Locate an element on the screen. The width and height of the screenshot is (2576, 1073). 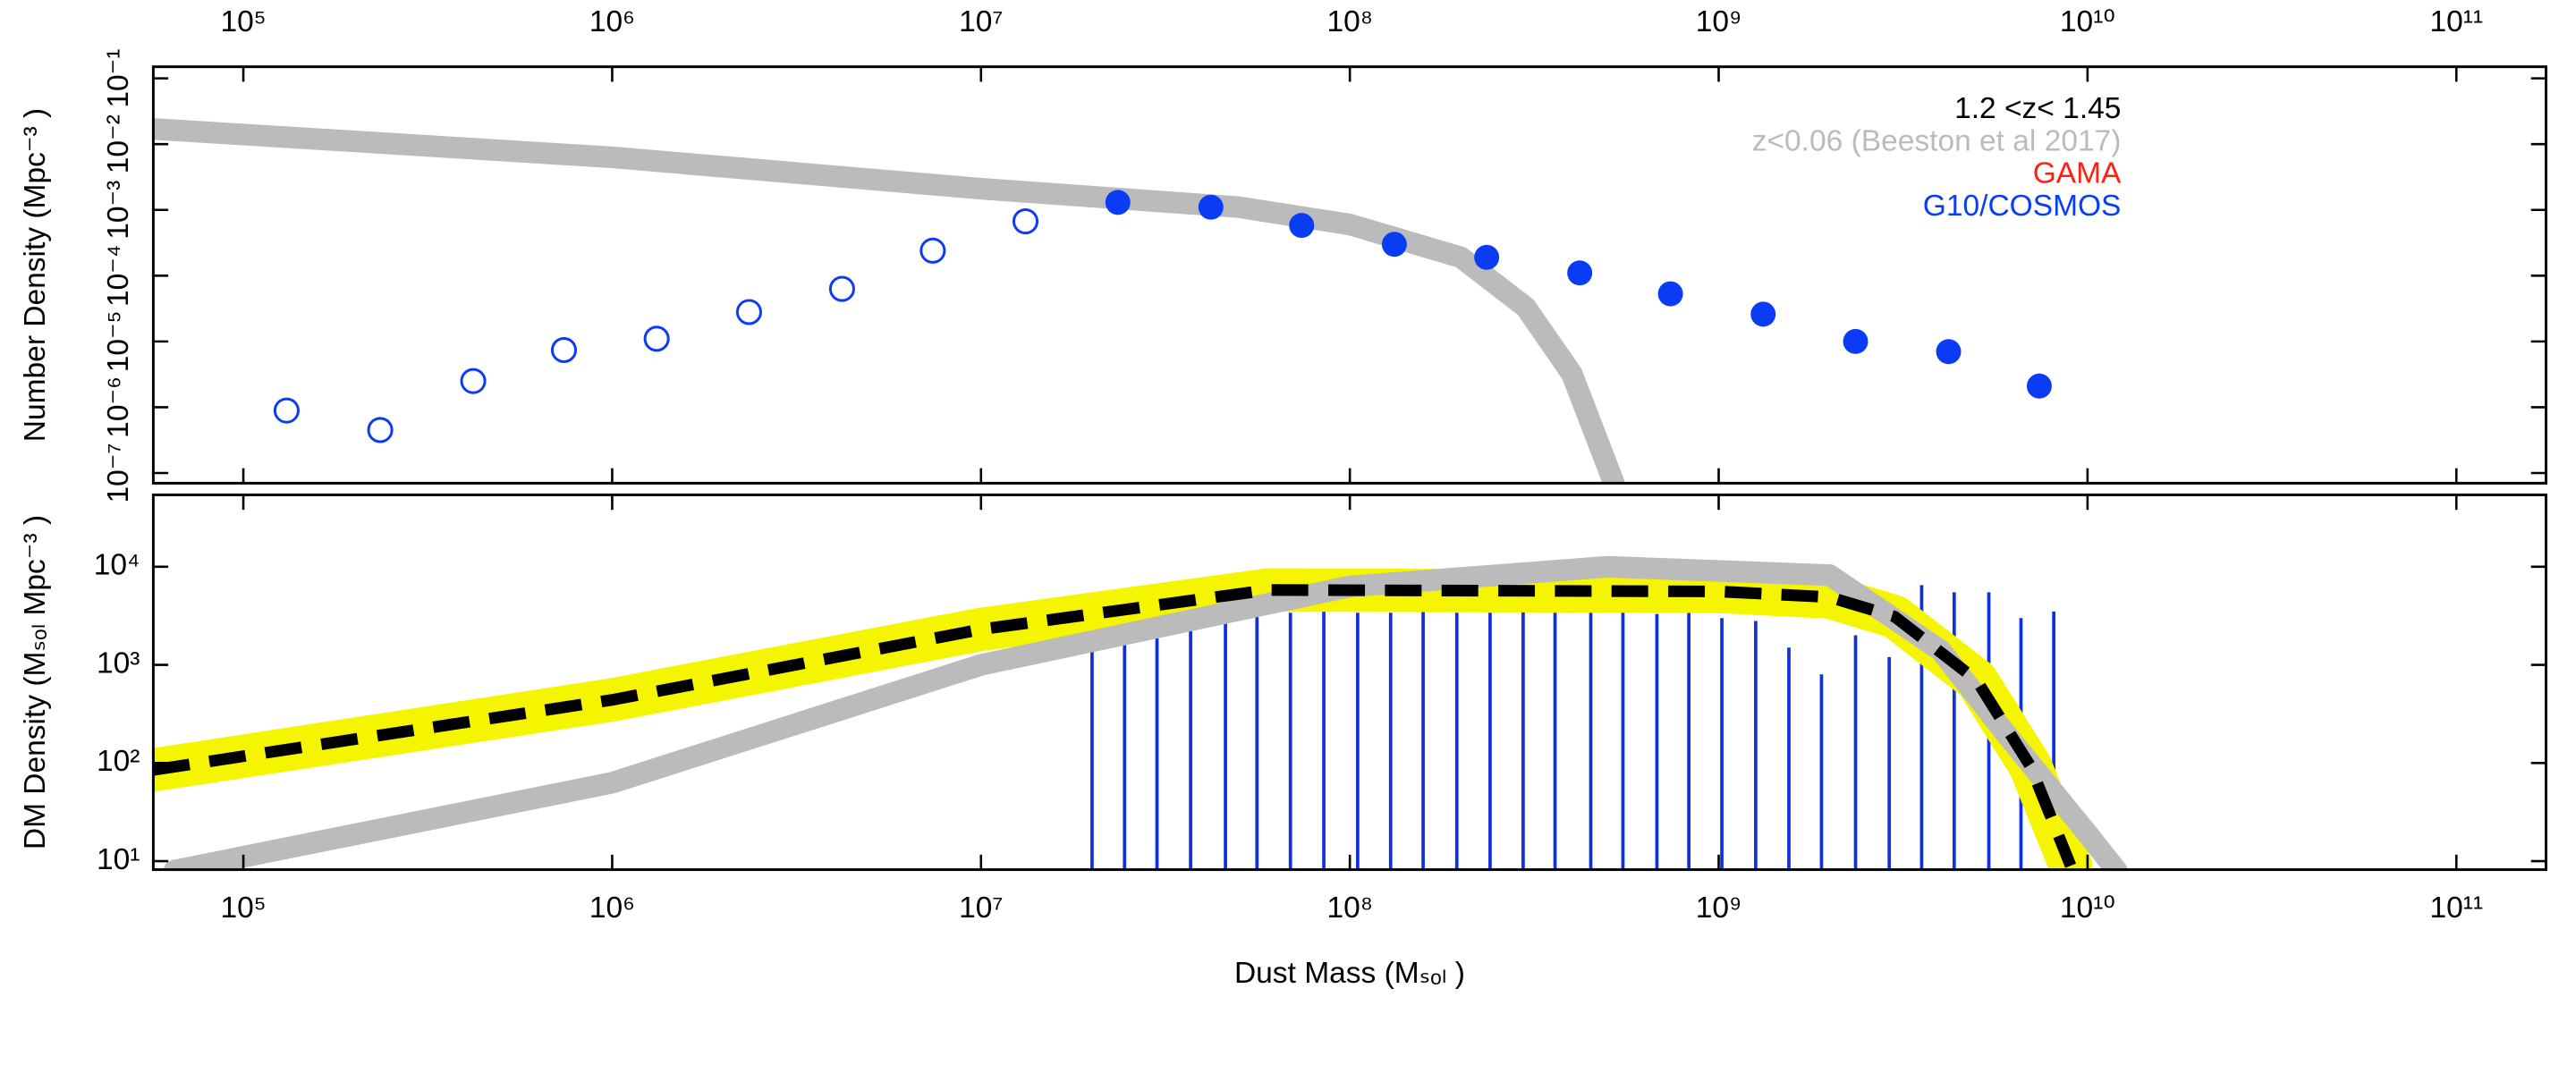
y-tick-label: 10⁻² is located at coordinates (118, 143).